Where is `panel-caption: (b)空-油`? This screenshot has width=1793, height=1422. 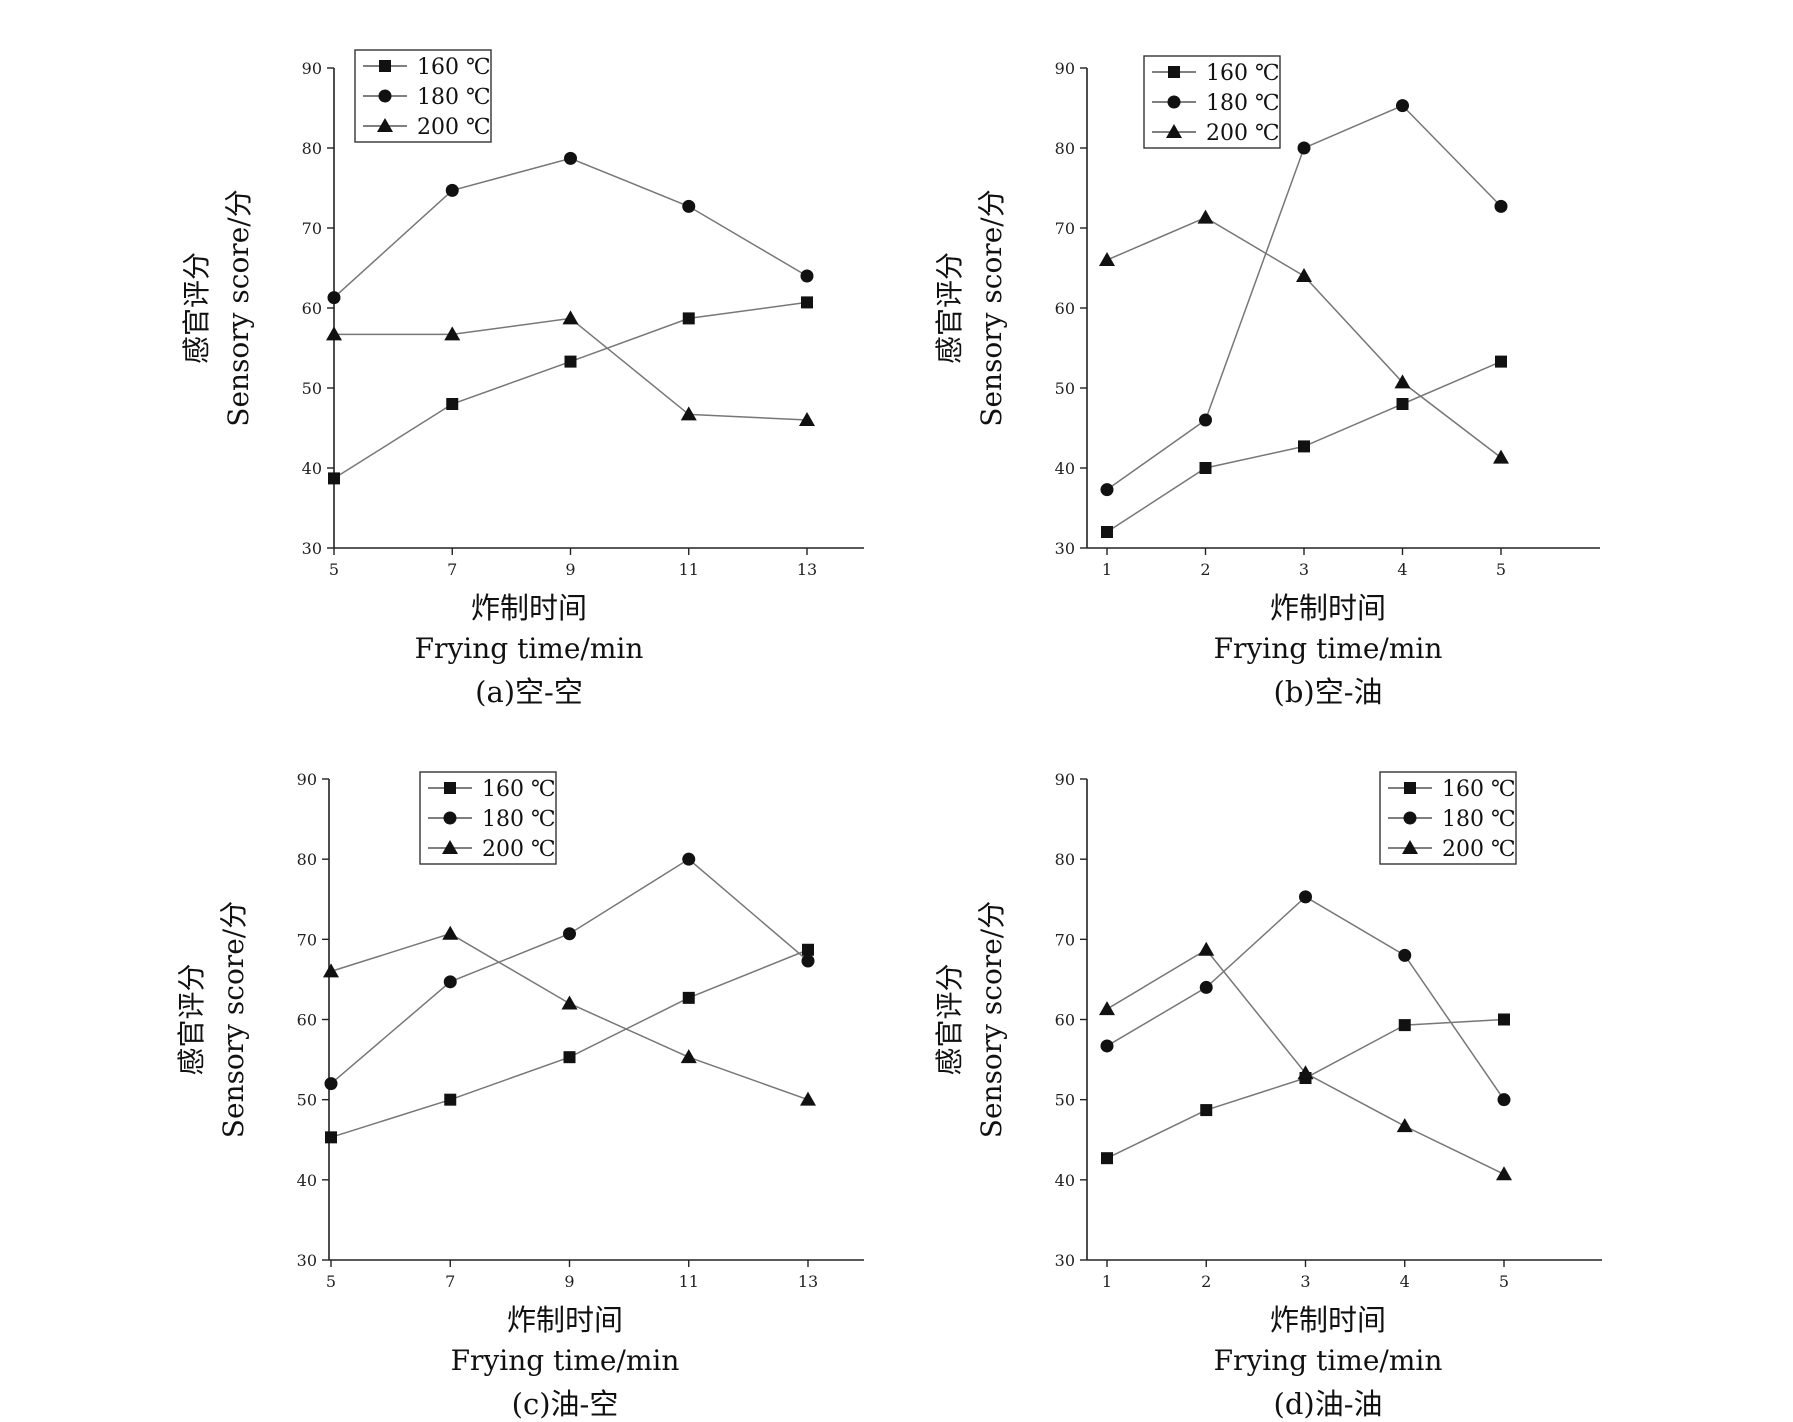 panel-caption: (b)空-油 is located at coordinates (1328, 692).